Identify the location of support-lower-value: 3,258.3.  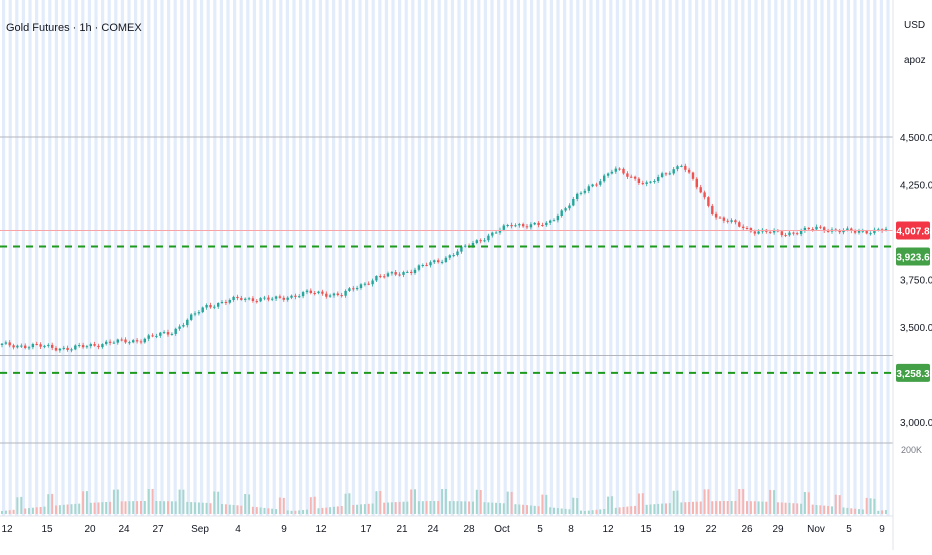
(913, 374).